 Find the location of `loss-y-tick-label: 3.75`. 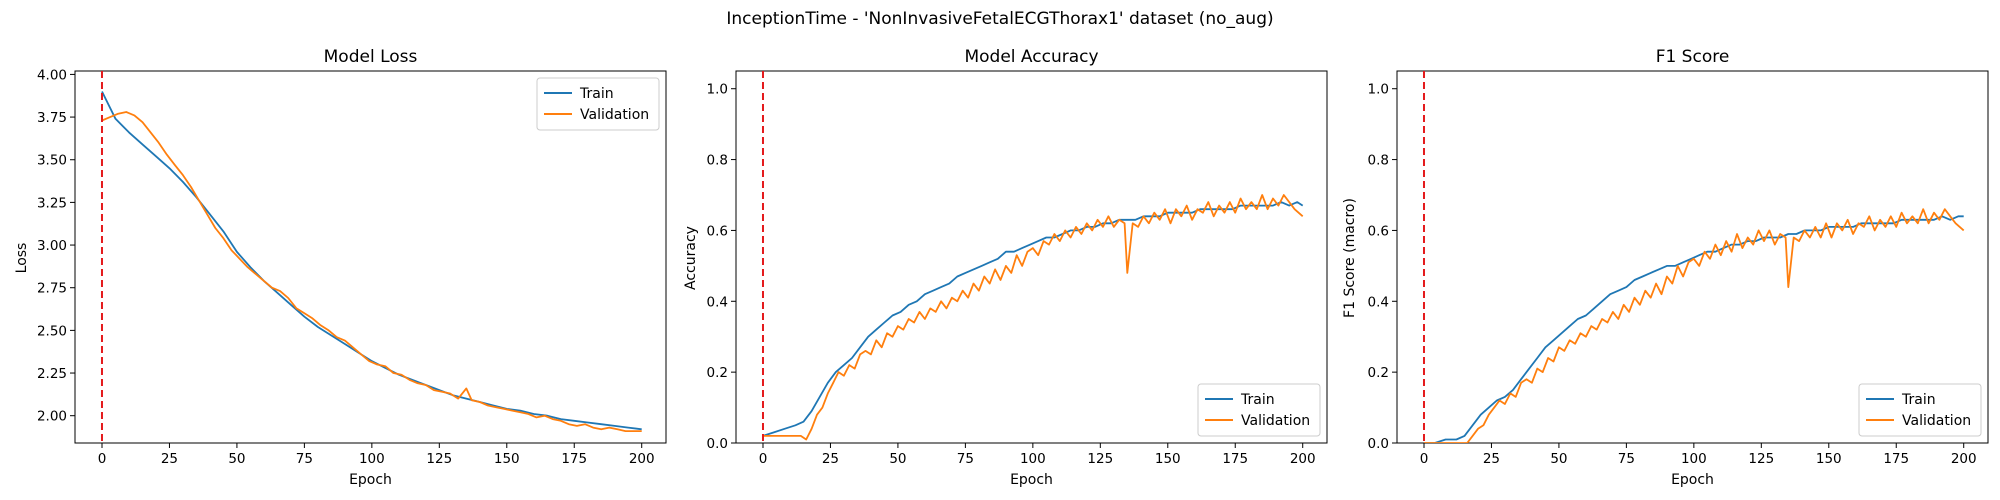

loss-y-tick-label: 3.75 is located at coordinates (52, 118).